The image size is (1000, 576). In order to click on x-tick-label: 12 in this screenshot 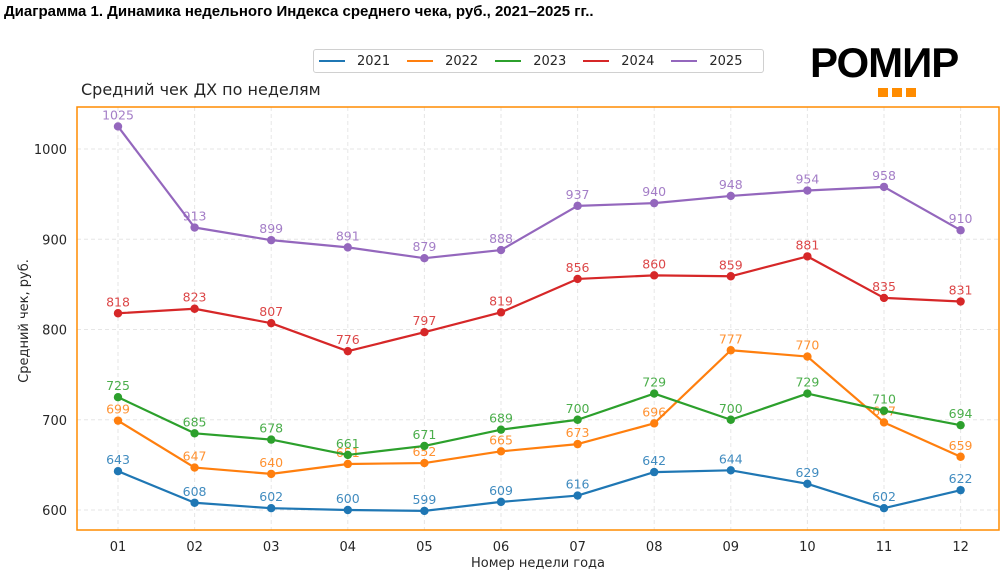, I will do `click(960, 547)`.